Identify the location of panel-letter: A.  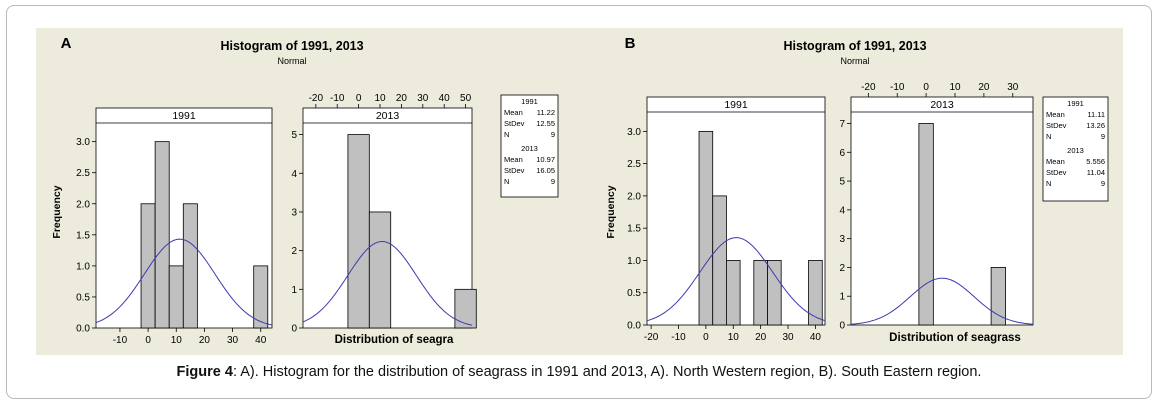
(66, 43).